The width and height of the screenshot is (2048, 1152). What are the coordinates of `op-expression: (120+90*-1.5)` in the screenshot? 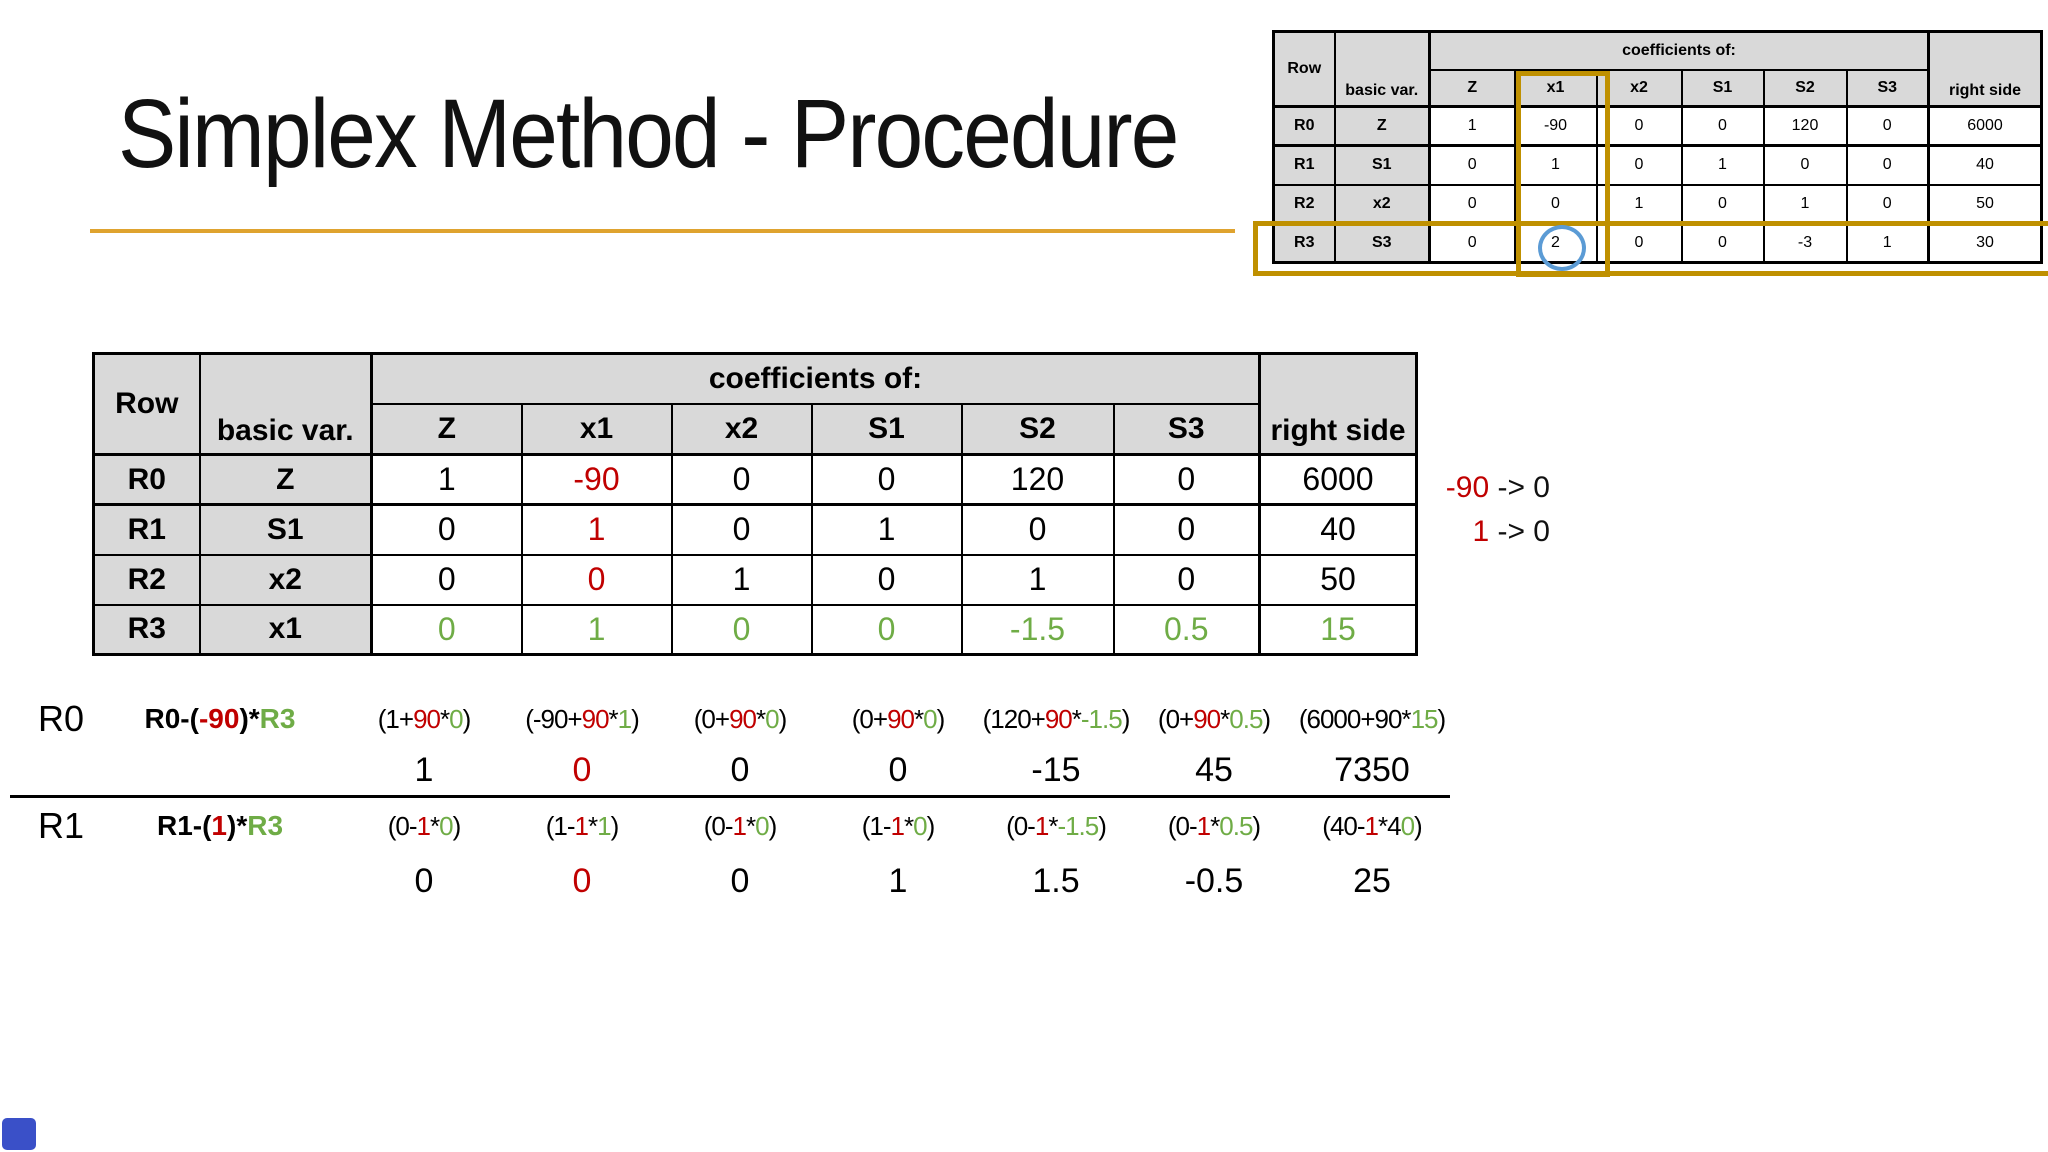 It's located at (1056, 719).